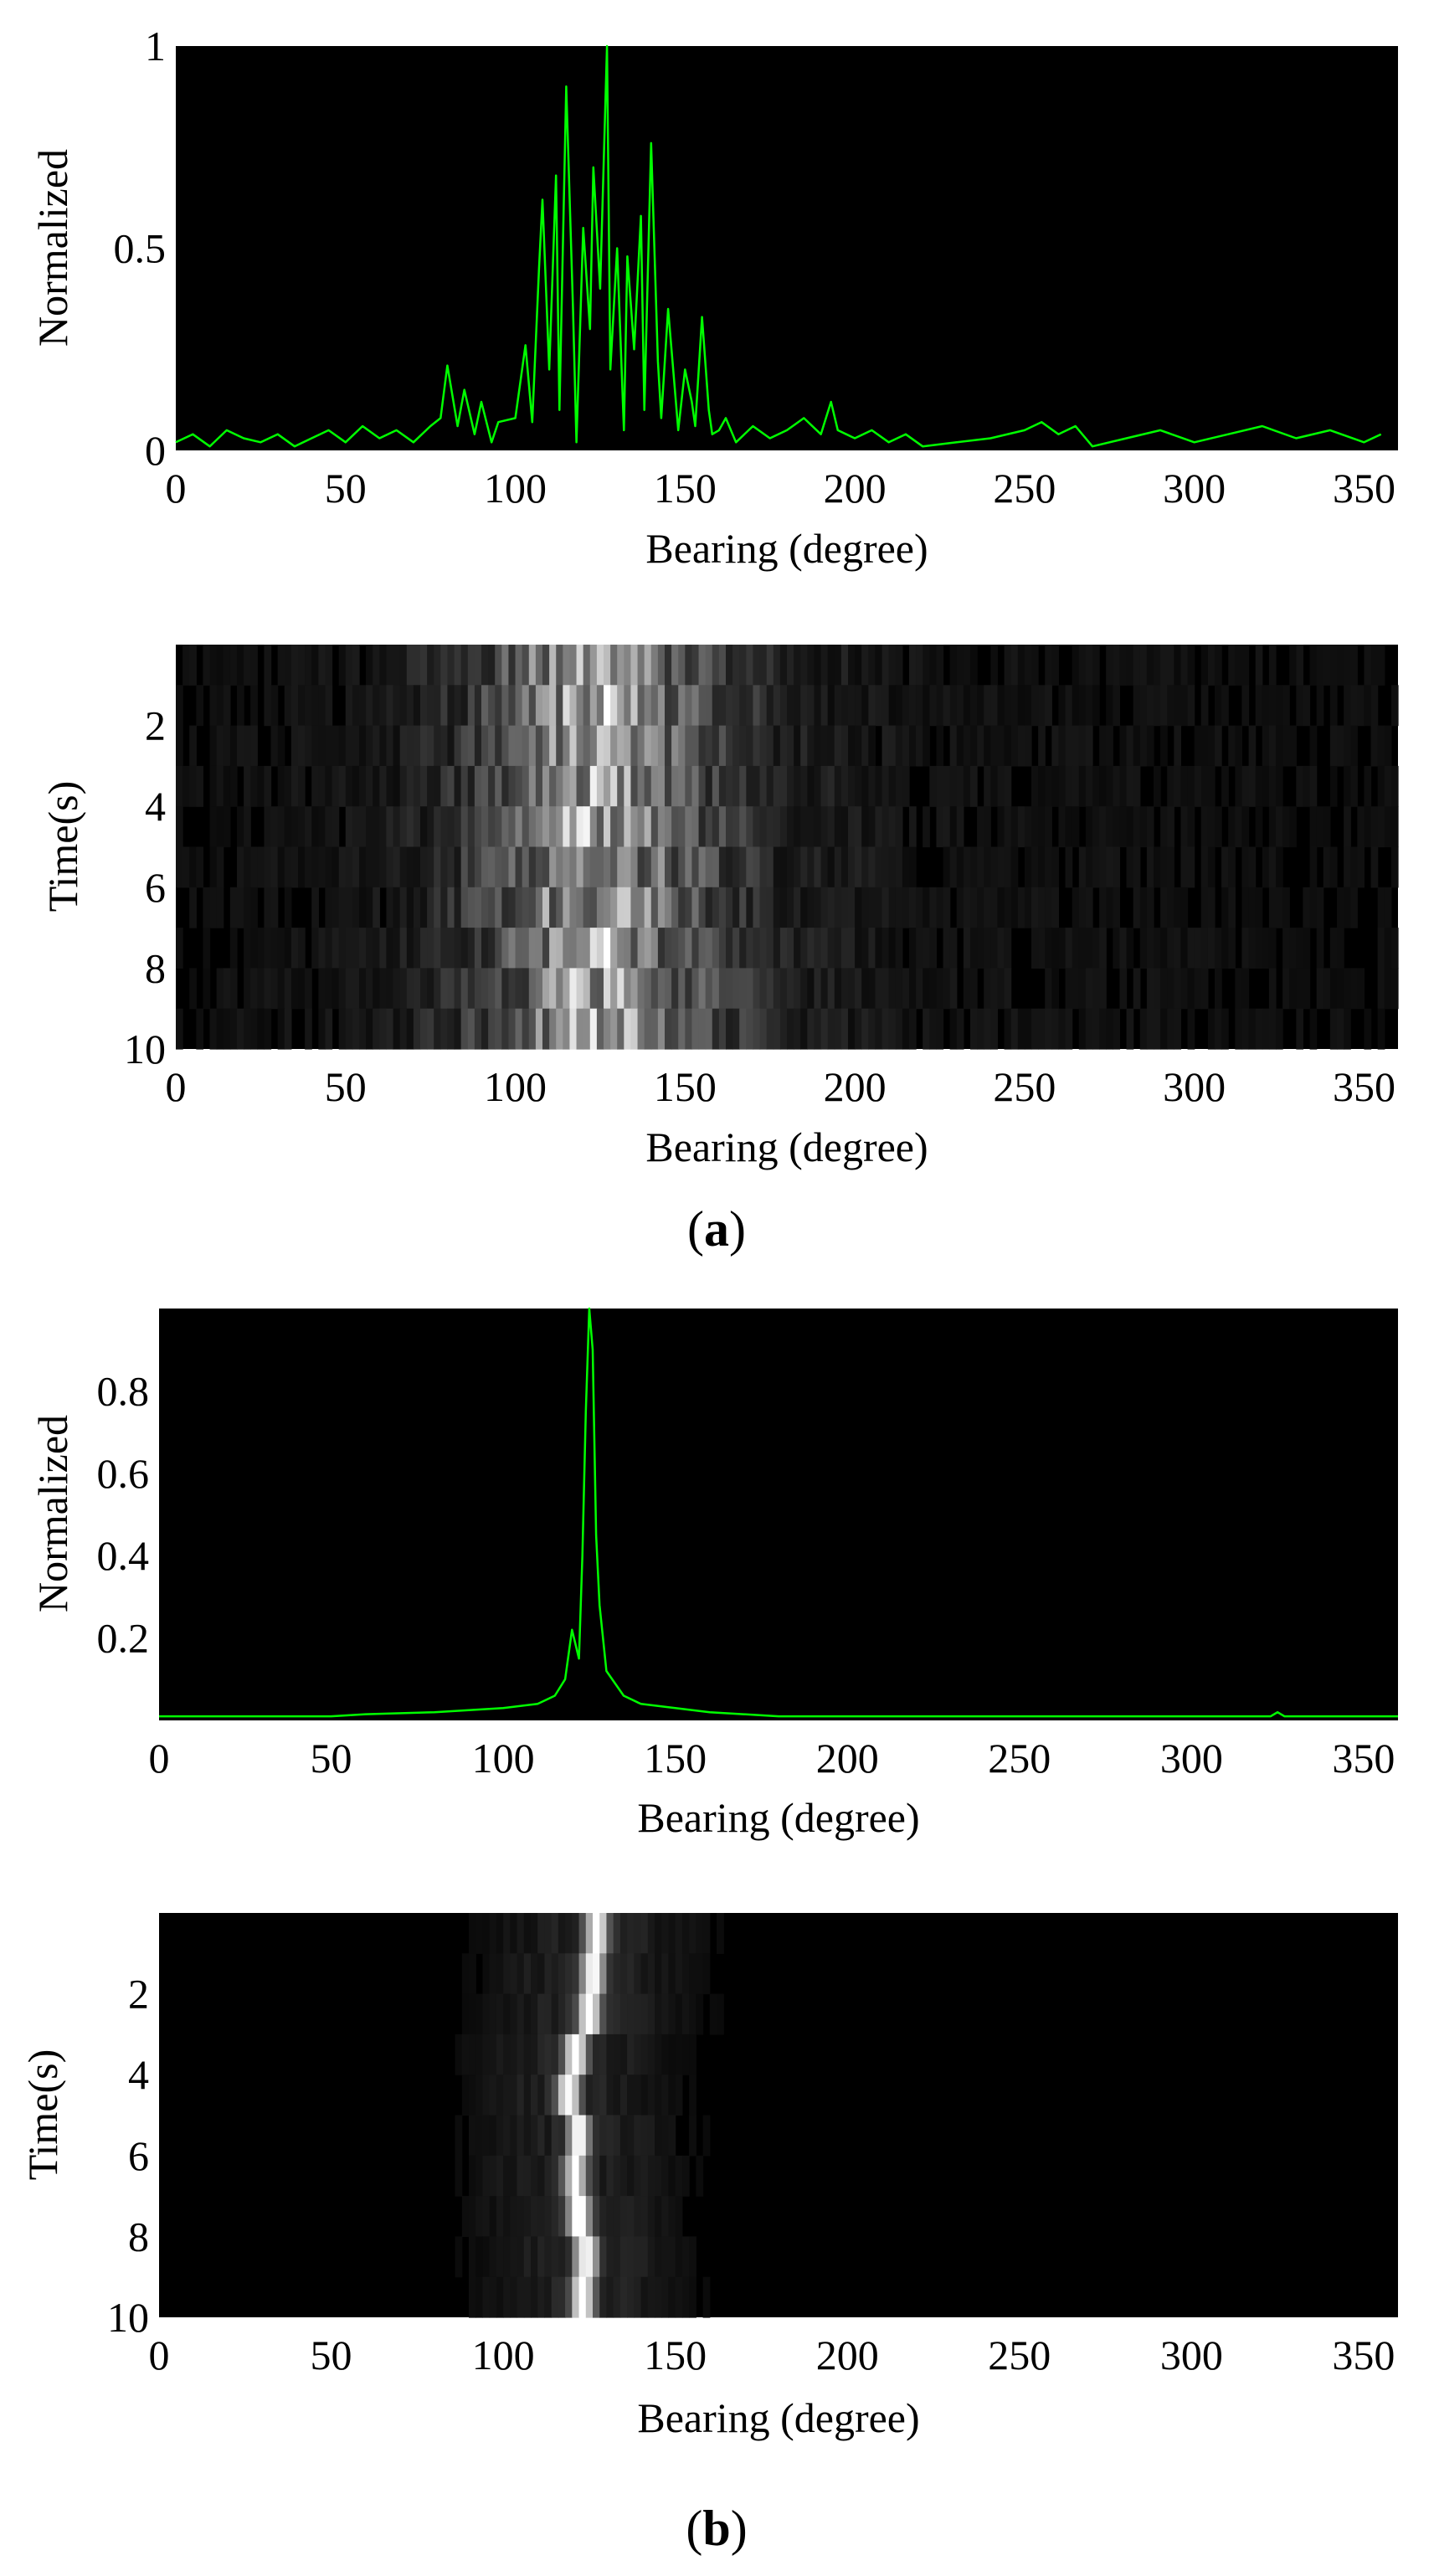 This screenshot has width=1434, height=2576. Describe the element at coordinates (778, 1515) in the screenshot. I see `chart-b-spectrum-plot-area` at that location.